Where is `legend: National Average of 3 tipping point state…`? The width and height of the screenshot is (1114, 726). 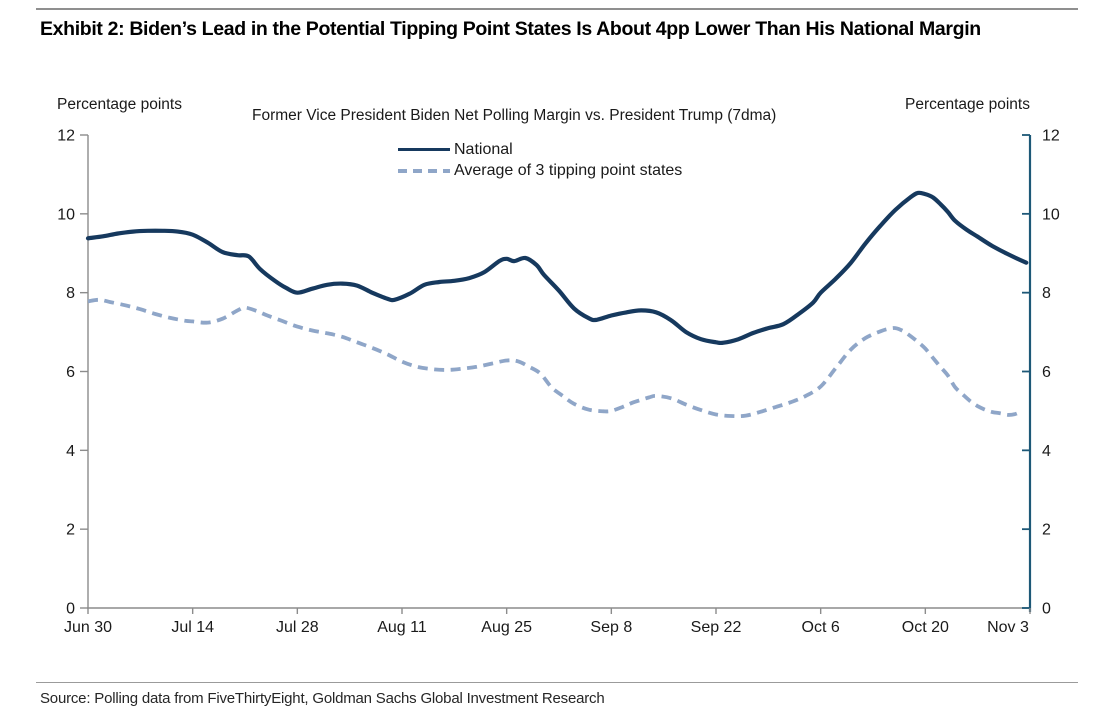
legend: National Average of 3 tipping point state… is located at coordinates (540, 160).